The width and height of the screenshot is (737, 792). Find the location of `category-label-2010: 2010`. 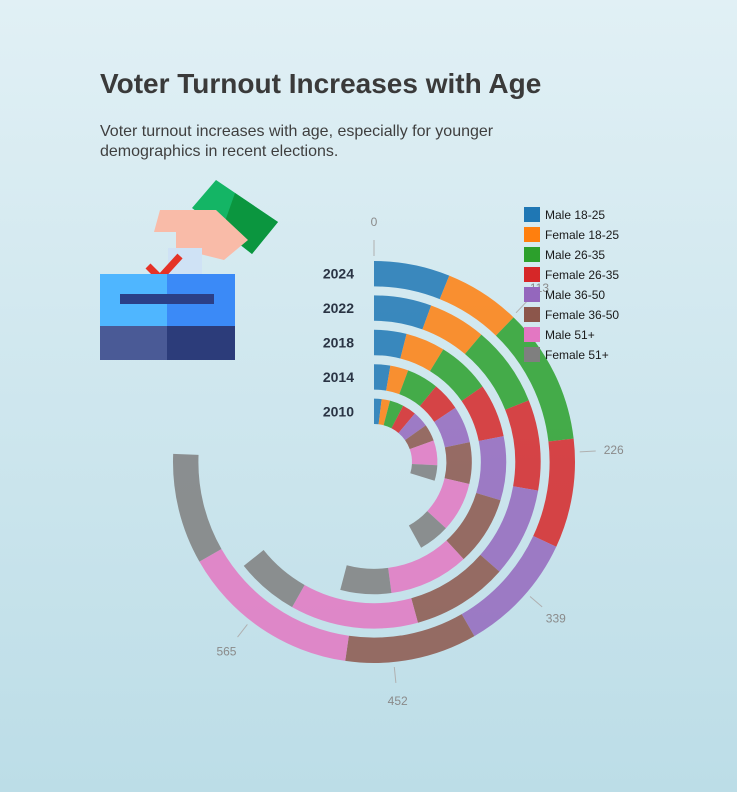

category-label-2010: 2010 is located at coordinates (338, 411).